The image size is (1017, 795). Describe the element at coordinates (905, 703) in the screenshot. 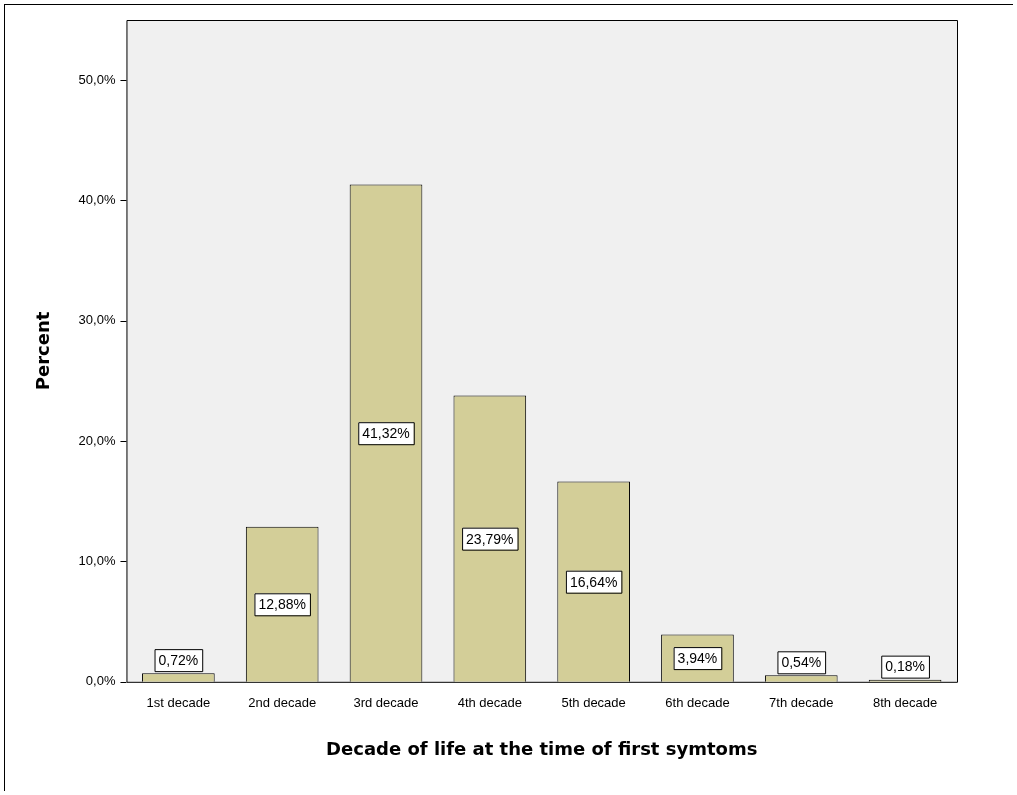

I see `x-tick-label: 8th decade` at that location.